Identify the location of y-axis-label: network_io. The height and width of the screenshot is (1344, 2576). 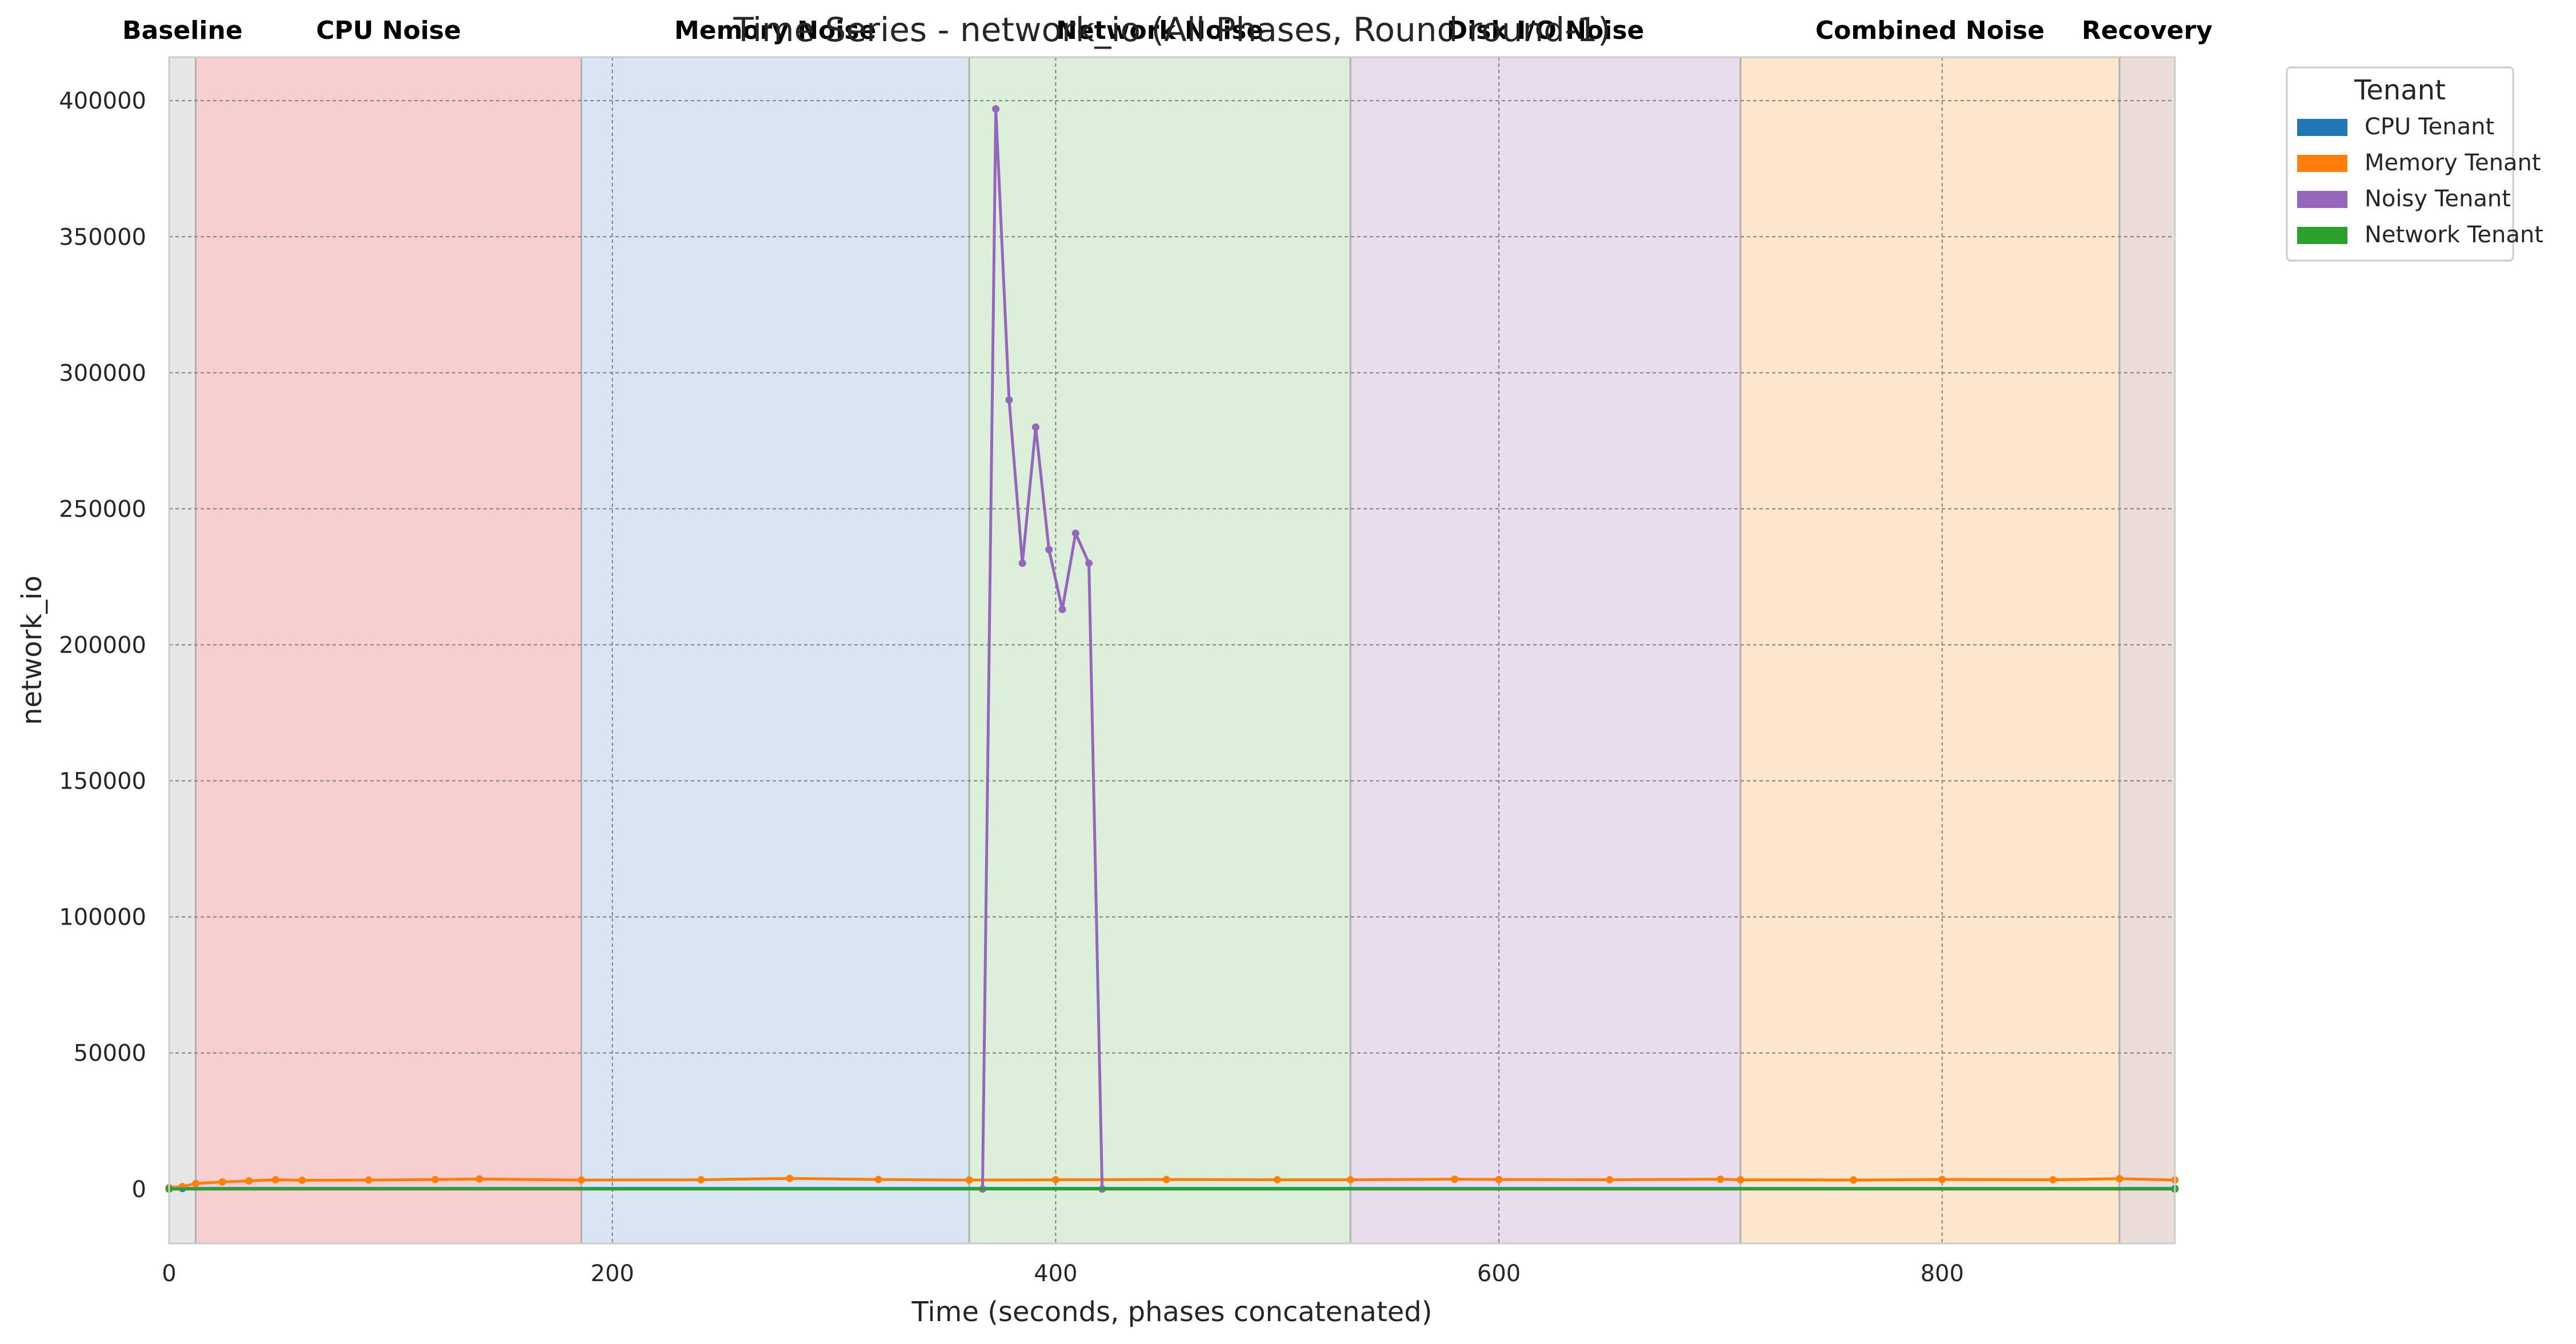
(32, 650).